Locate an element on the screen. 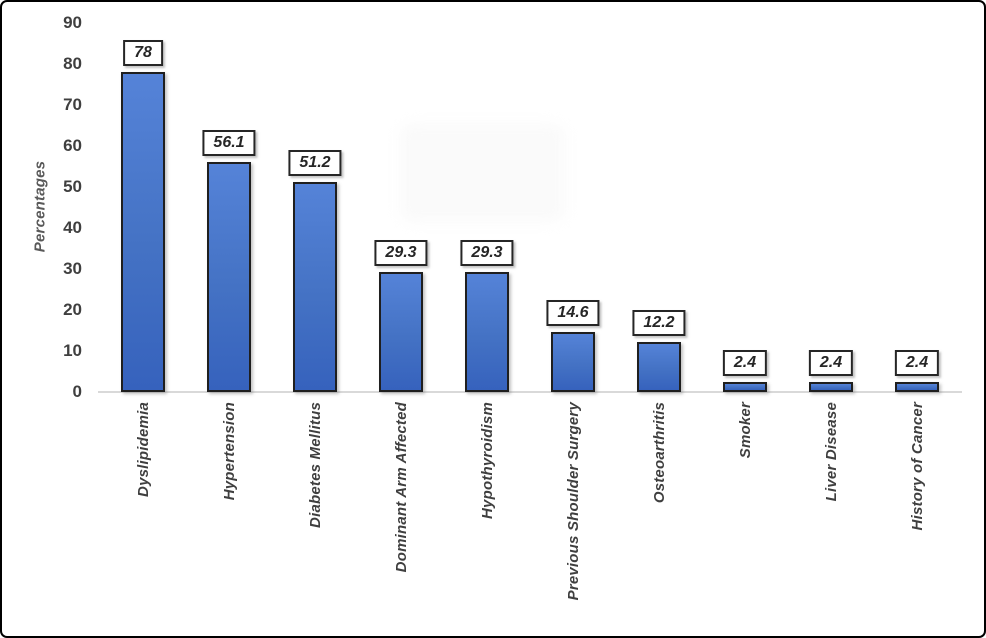 The width and height of the screenshot is (986, 638). y-tick-label: 20 is located at coordinates (72, 309).